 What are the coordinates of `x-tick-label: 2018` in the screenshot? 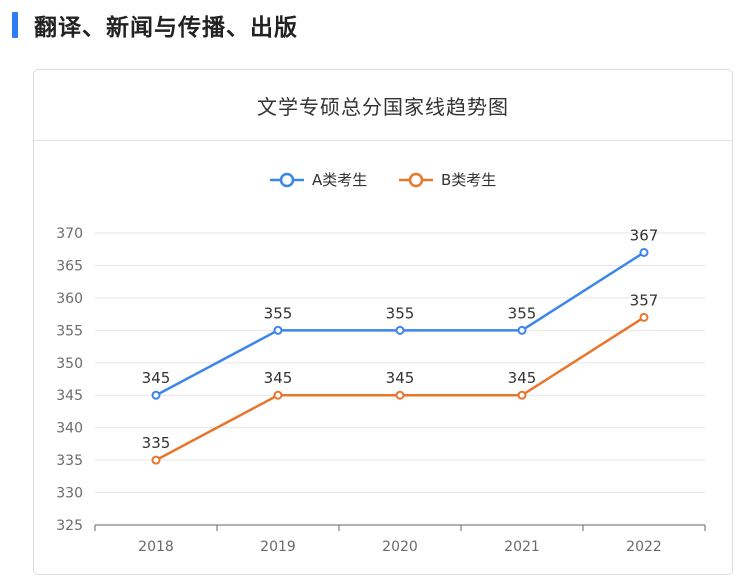 It's located at (156, 547).